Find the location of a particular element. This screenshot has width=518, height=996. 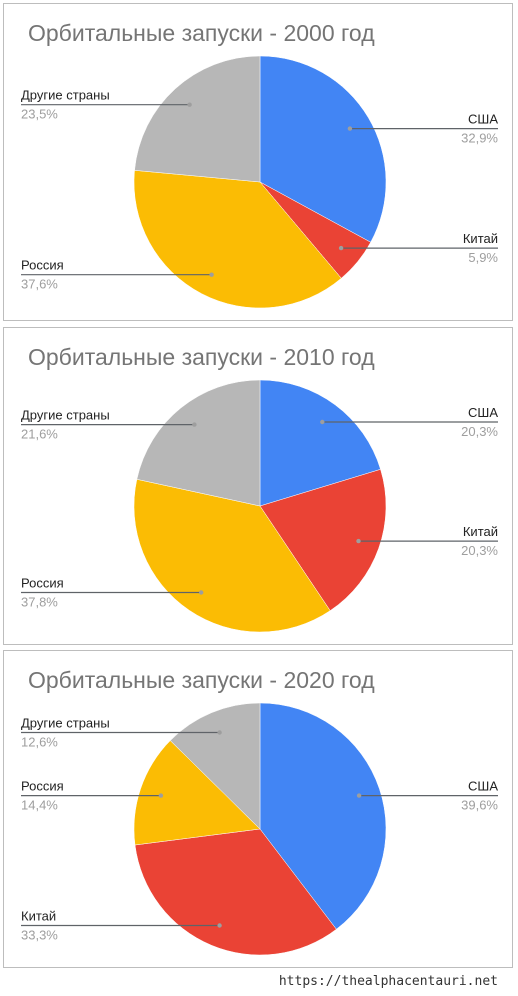

source-url: https://thealphacentauri.net is located at coordinates (388, 981).